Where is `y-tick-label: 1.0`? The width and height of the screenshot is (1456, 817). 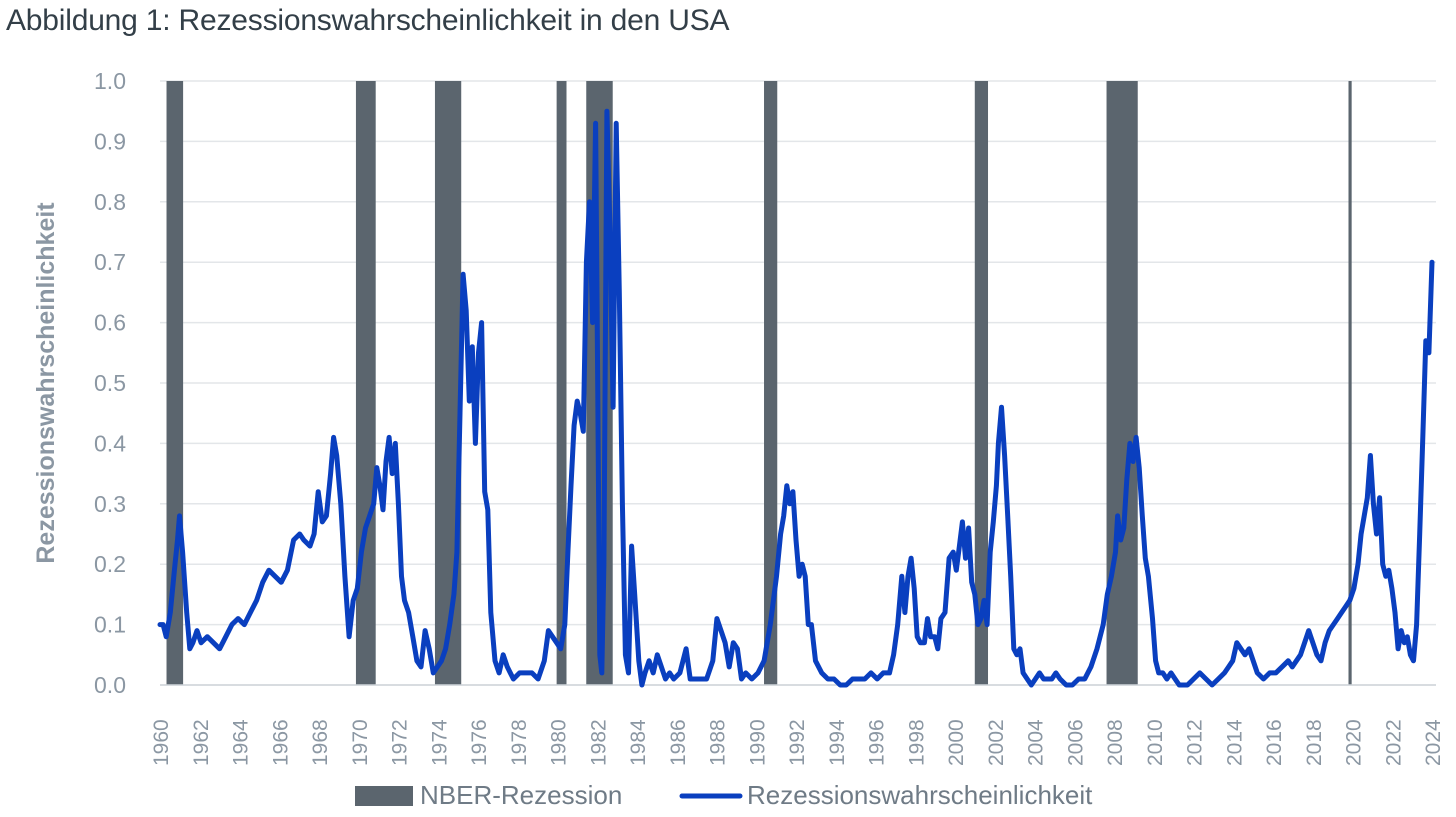 y-tick-label: 1.0 is located at coordinates (110, 81).